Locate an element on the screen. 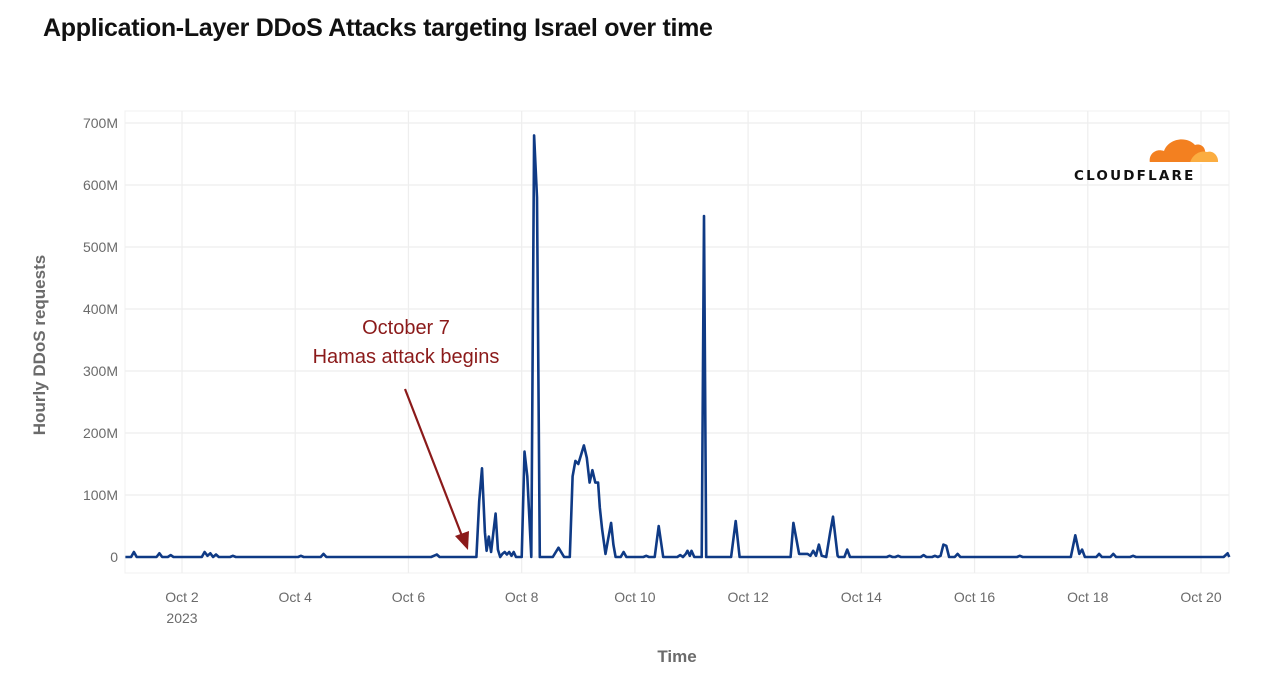 This screenshot has height=691, width=1280. annotation-arrow-head-icon is located at coordinates (462, 540).